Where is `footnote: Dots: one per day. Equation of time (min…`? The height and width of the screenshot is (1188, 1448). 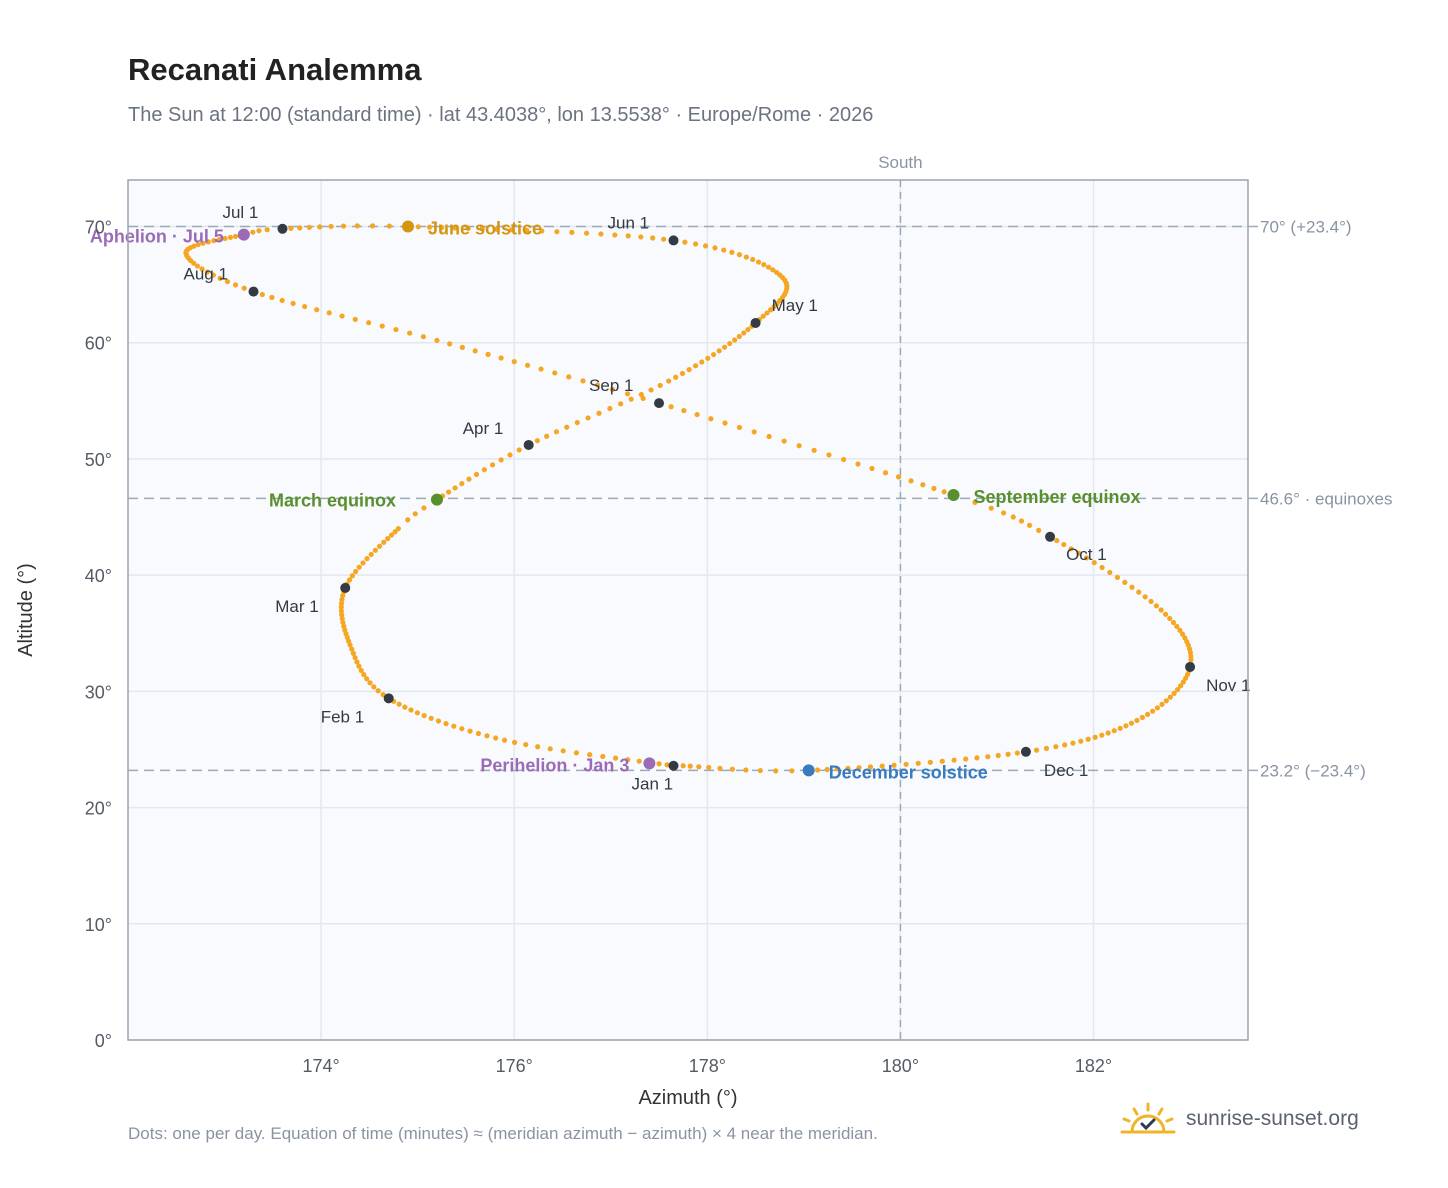
footnote: Dots: one per day. Equation of time (min… is located at coordinates (503, 1133).